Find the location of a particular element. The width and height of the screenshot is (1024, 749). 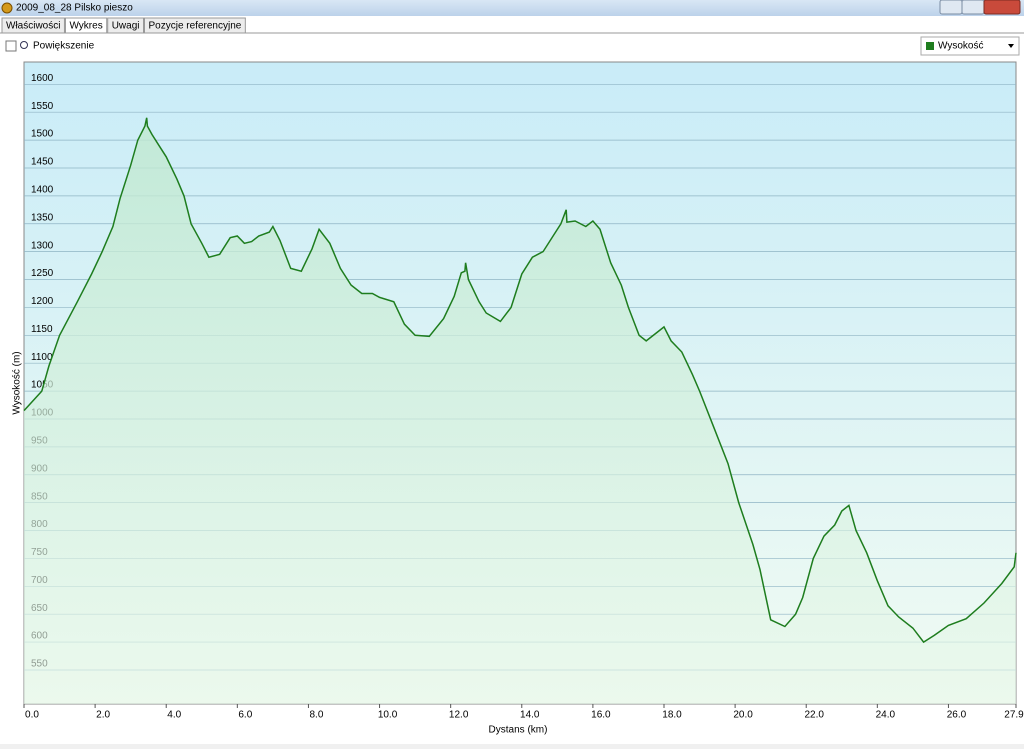

x-tick-label: 27.9 is located at coordinates (1014, 715).